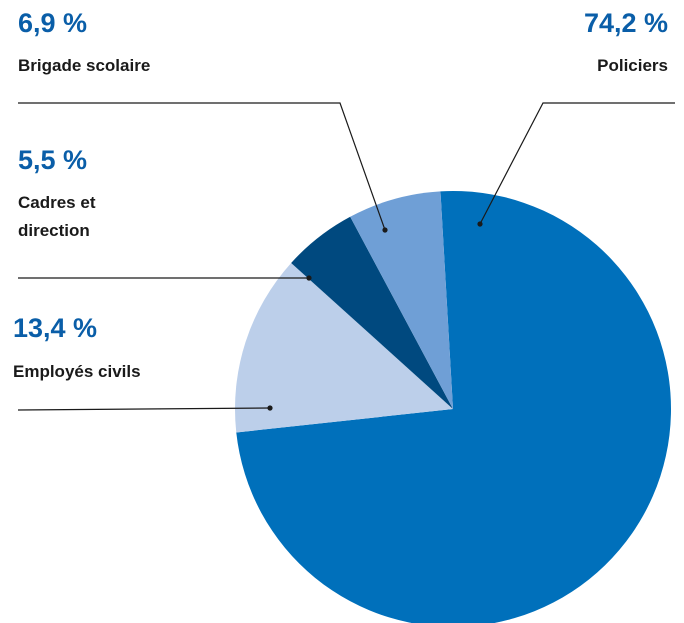 The height and width of the screenshot is (623, 684). I want to click on leader-dot-brigade-scolaire, so click(385, 230).